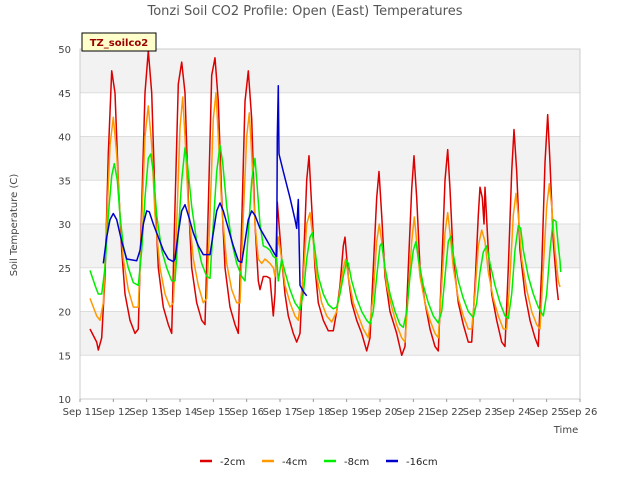 The width and height of the screenshot is (640, 484). What do you see at coordinates (246, 412) in the screenshot?
I see `x-tick-label: Sep 16` at bounding box center [246, 412].